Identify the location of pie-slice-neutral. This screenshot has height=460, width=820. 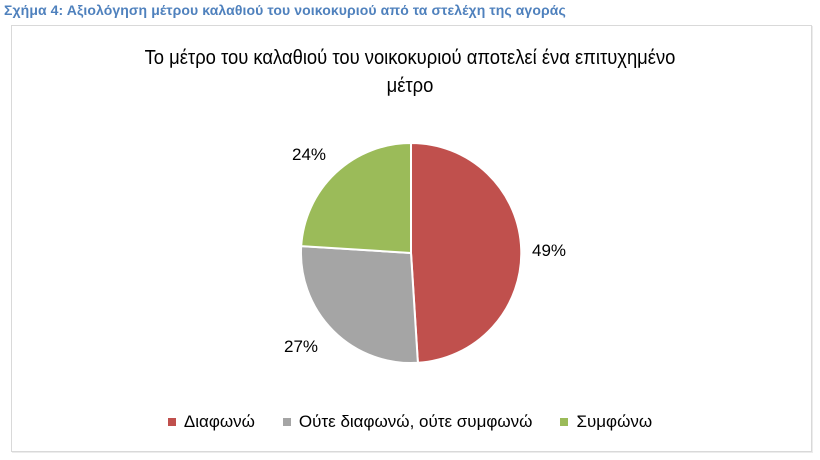
(359, 305).